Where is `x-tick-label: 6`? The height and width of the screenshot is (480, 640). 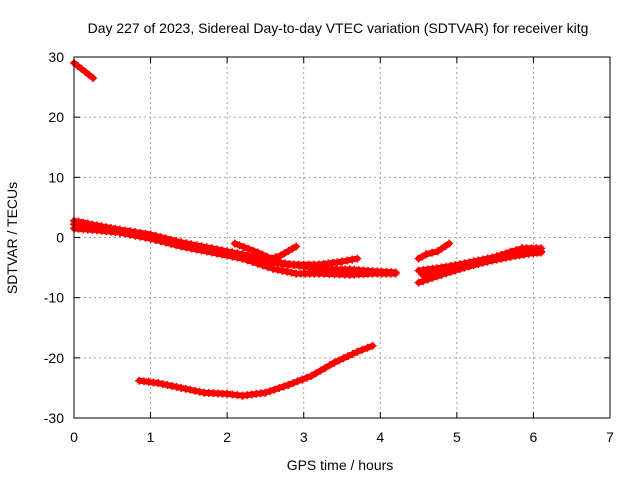
x-tick-label: 6 is located at coordinates (534, 437).